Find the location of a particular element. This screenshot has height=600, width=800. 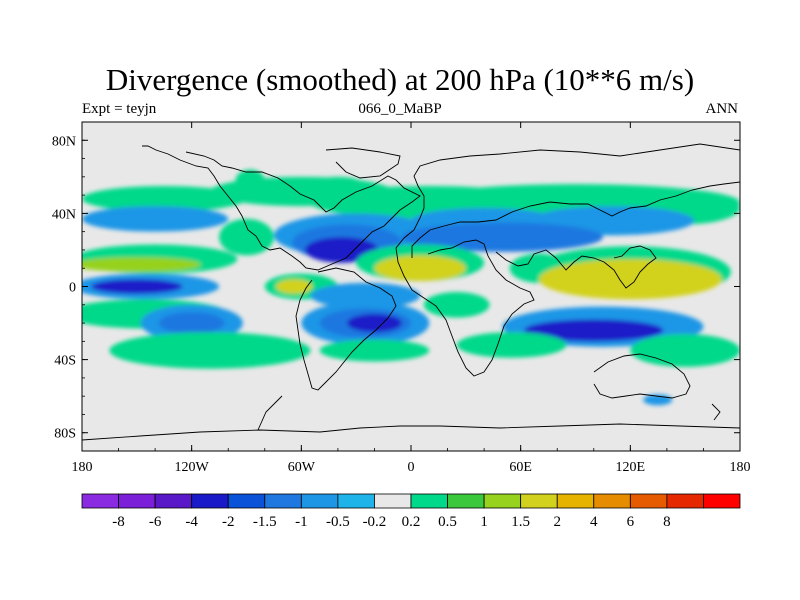

colorbar-label: 8 is located at coordinates (667, 522).